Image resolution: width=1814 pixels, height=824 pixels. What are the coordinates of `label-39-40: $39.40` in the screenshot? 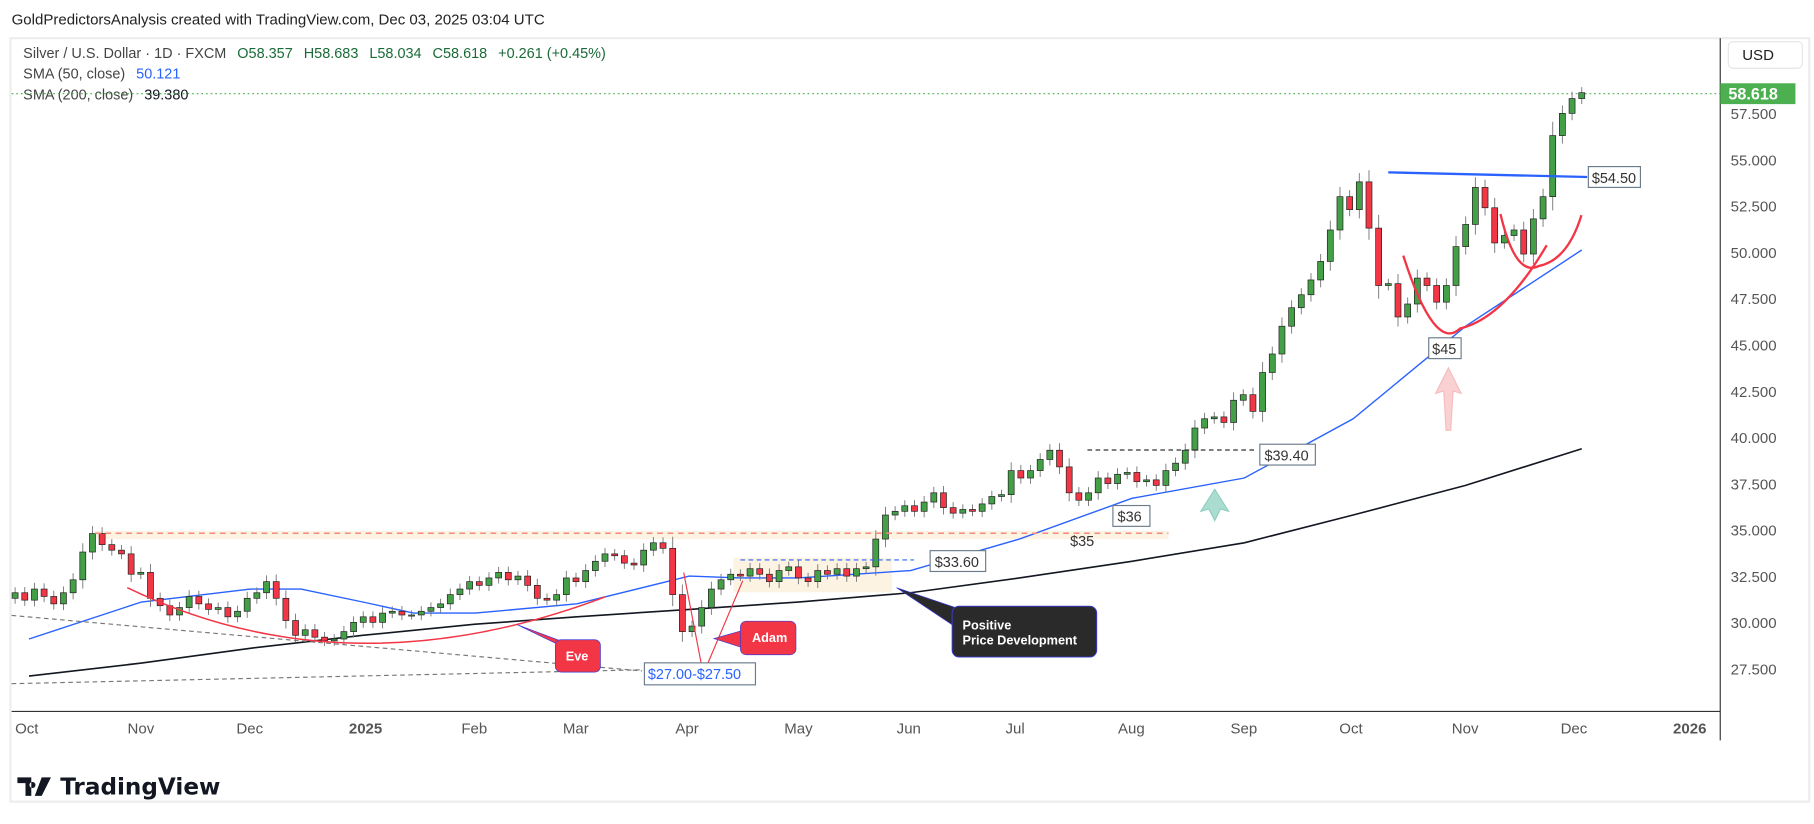 It's located at (1287, 454).